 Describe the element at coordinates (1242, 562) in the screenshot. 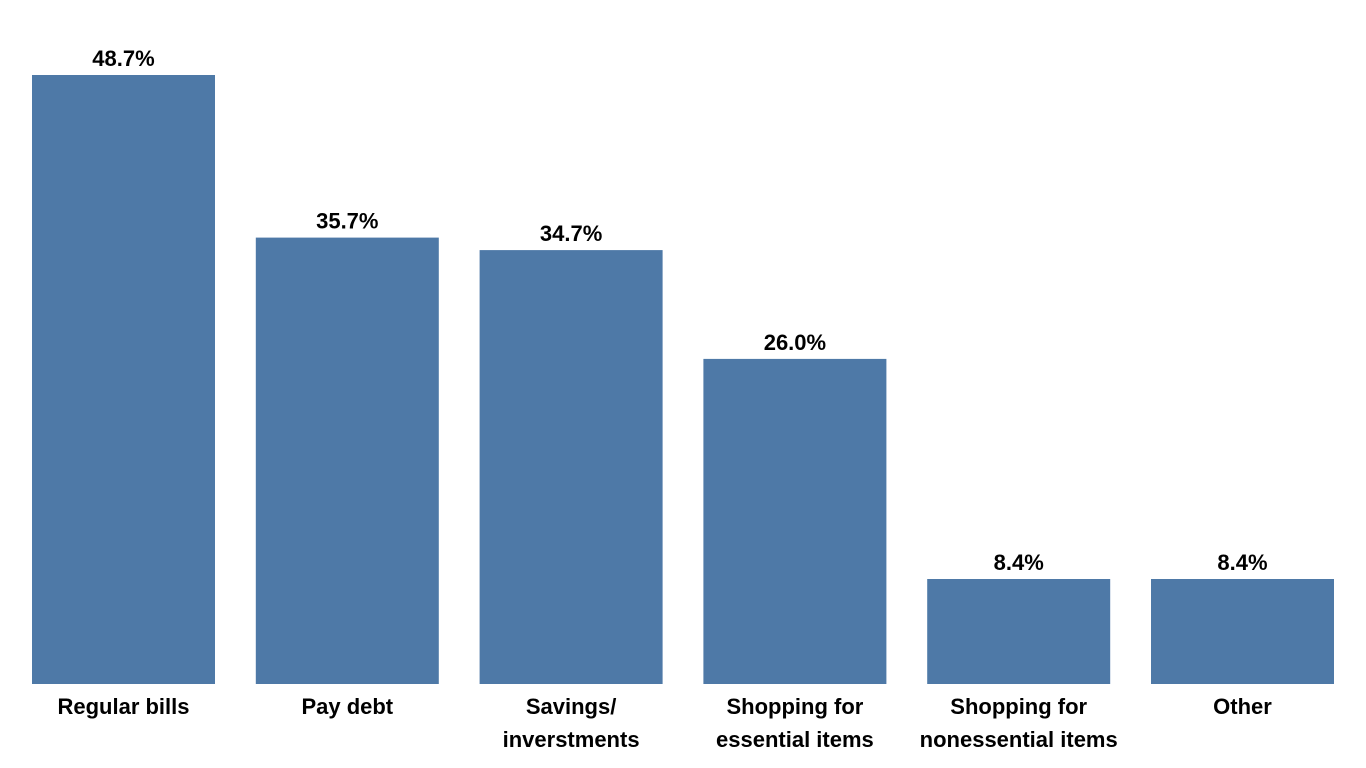

I see `value-label-5: 8.4%` at that location.